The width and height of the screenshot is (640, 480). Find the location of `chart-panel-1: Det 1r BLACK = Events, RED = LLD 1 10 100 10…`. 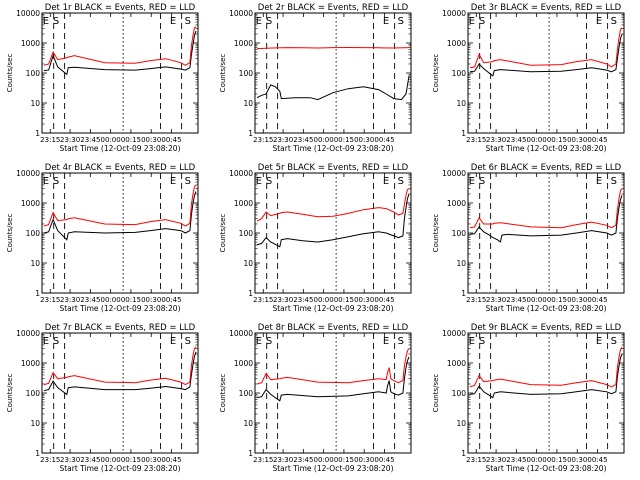

chart-panel-1: Det 1r BLACK = Events, RED = LLD 1 10 100 10… is located at coordinates (102, 78).